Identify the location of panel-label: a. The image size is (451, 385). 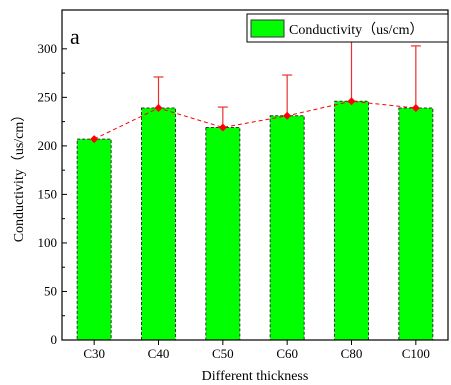
(75, 36).